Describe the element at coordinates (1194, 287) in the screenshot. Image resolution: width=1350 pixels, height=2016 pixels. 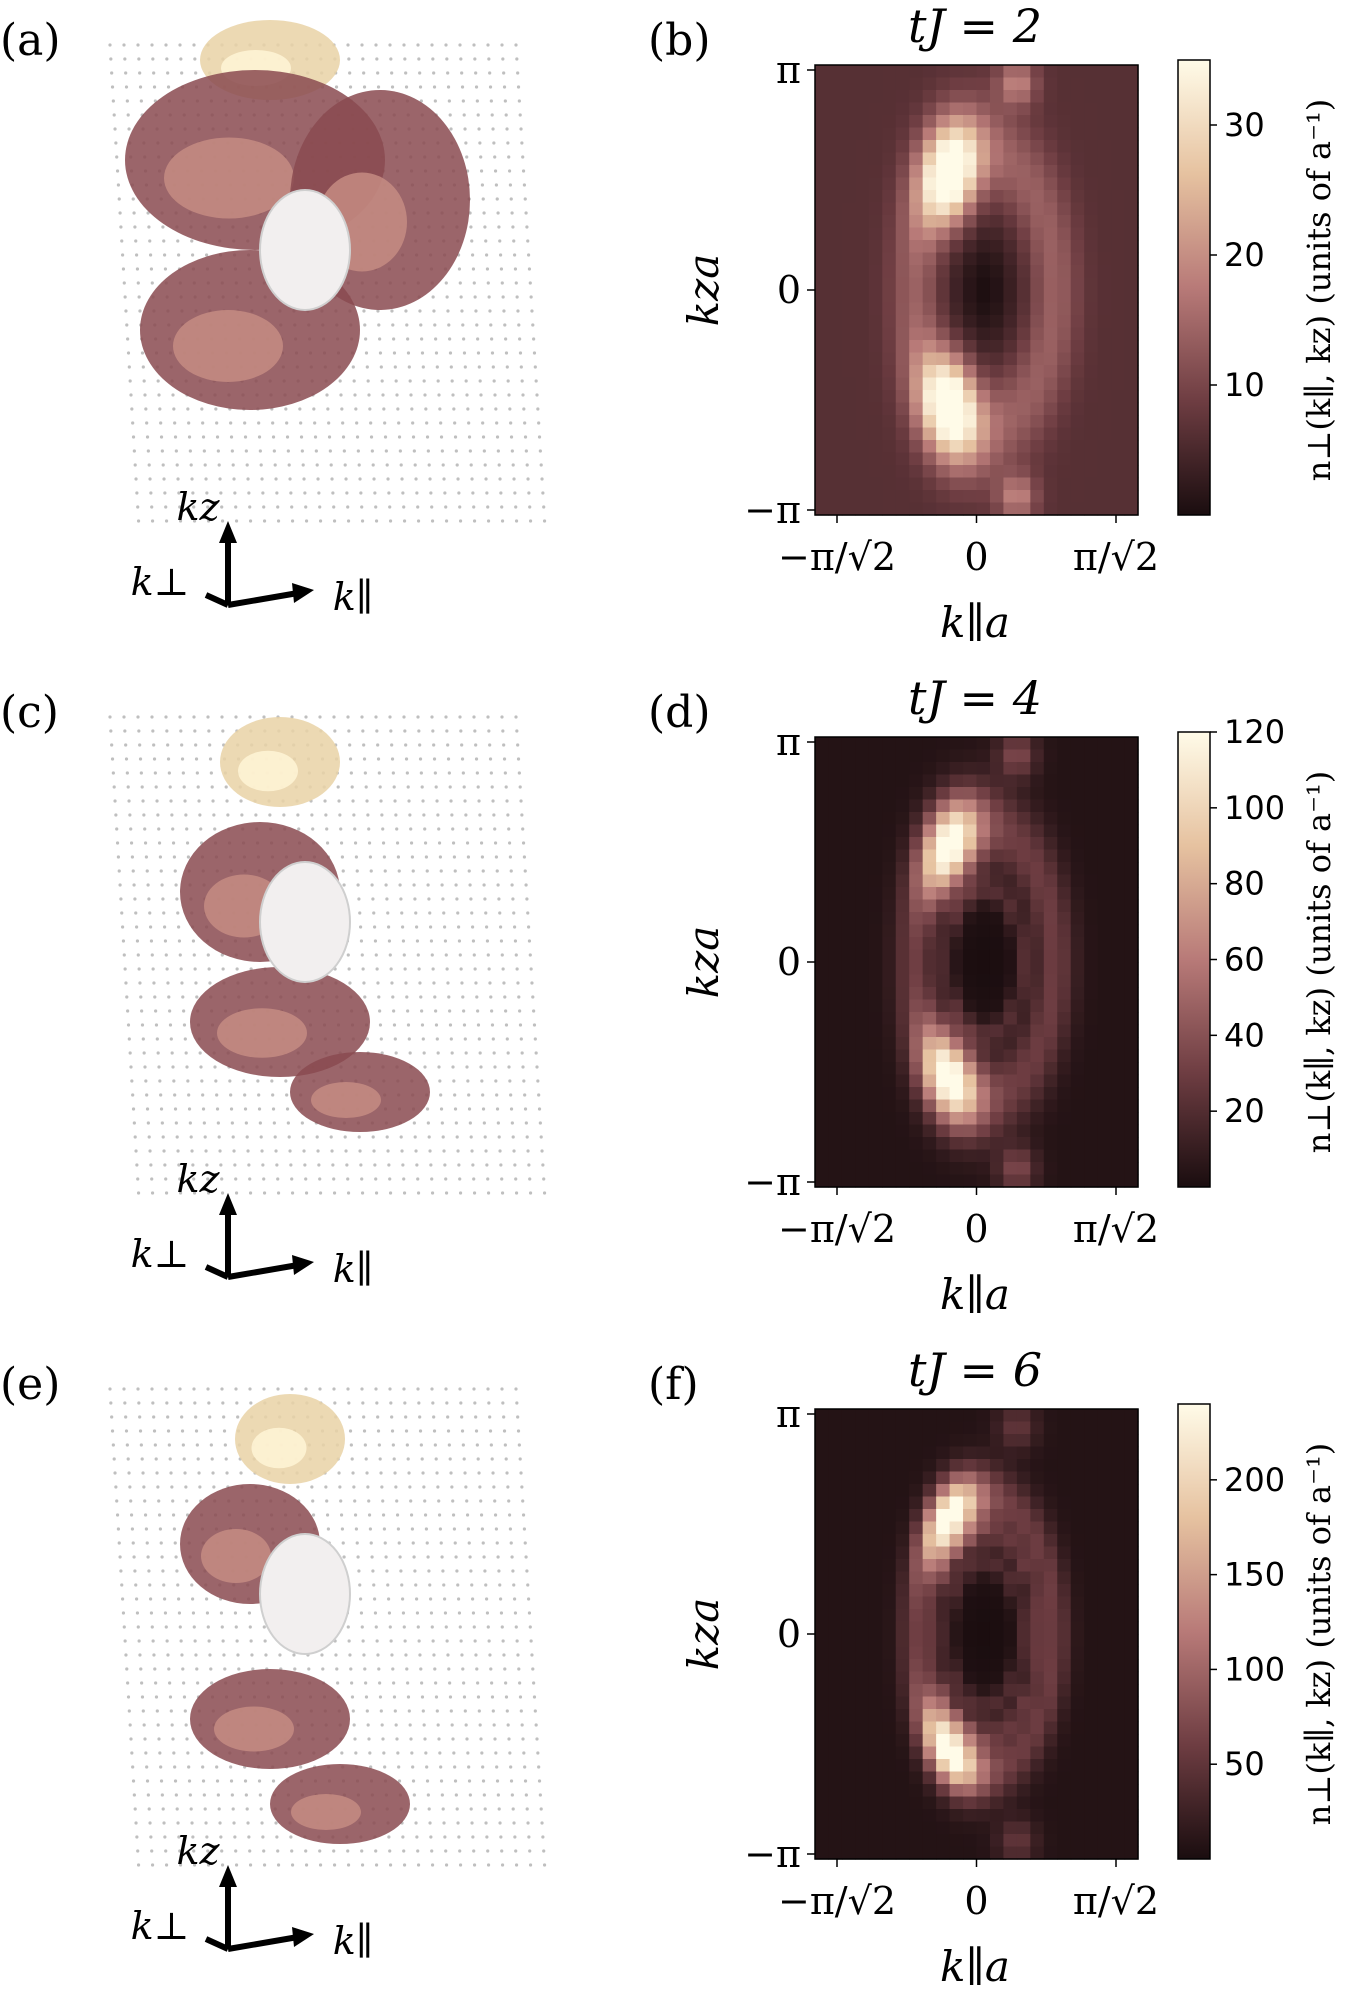
I see `colorbar-gradient` at that location.